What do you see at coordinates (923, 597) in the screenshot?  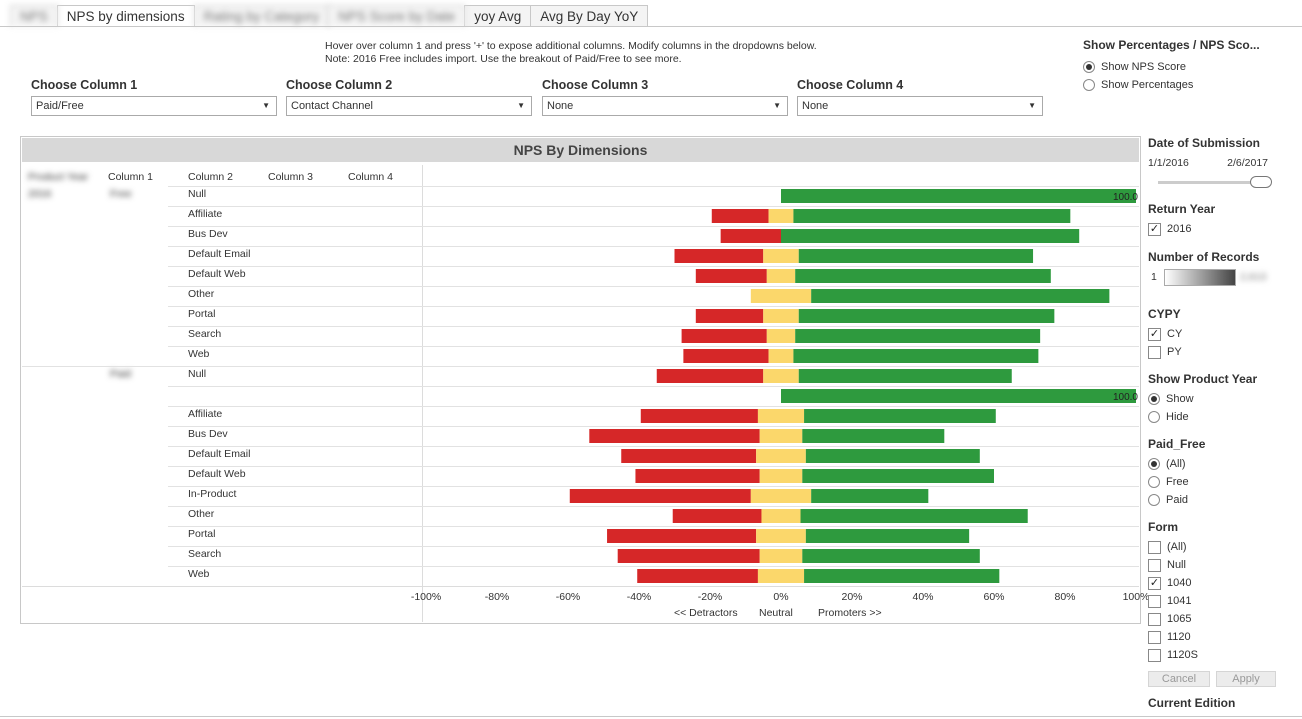 I see `x-tick-label: 40%` at bounding box center [923, 597].